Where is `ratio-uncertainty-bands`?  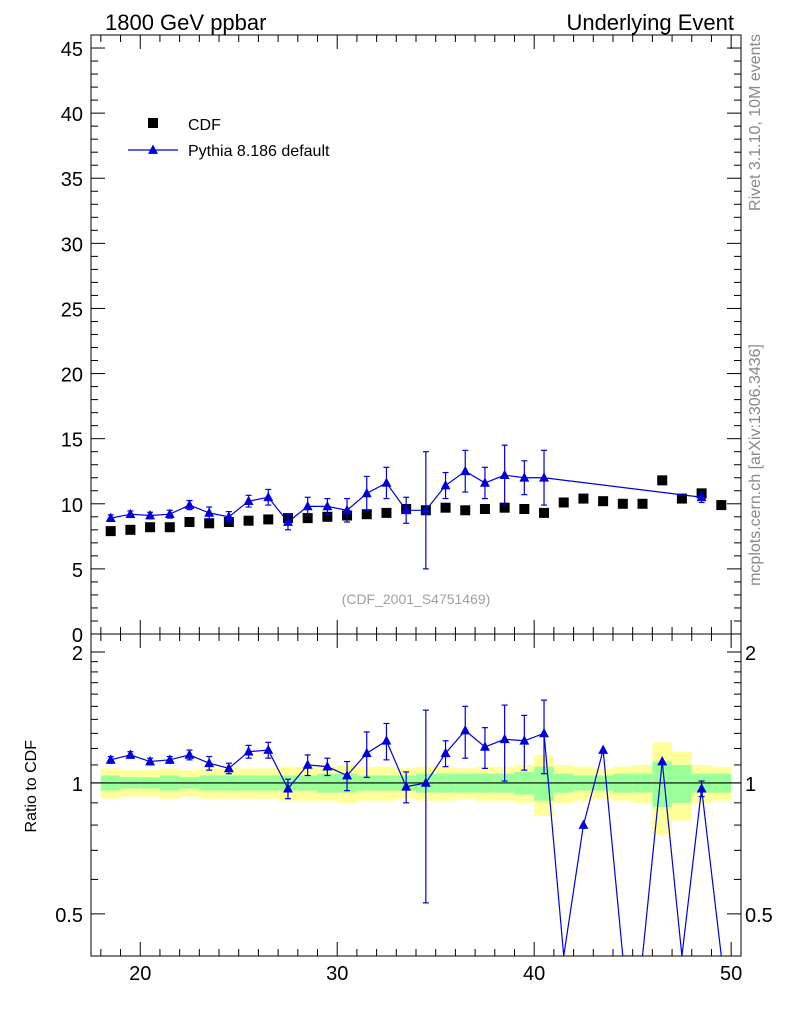
ratio-uncertainty-bands is located at coordinates (416, 788).